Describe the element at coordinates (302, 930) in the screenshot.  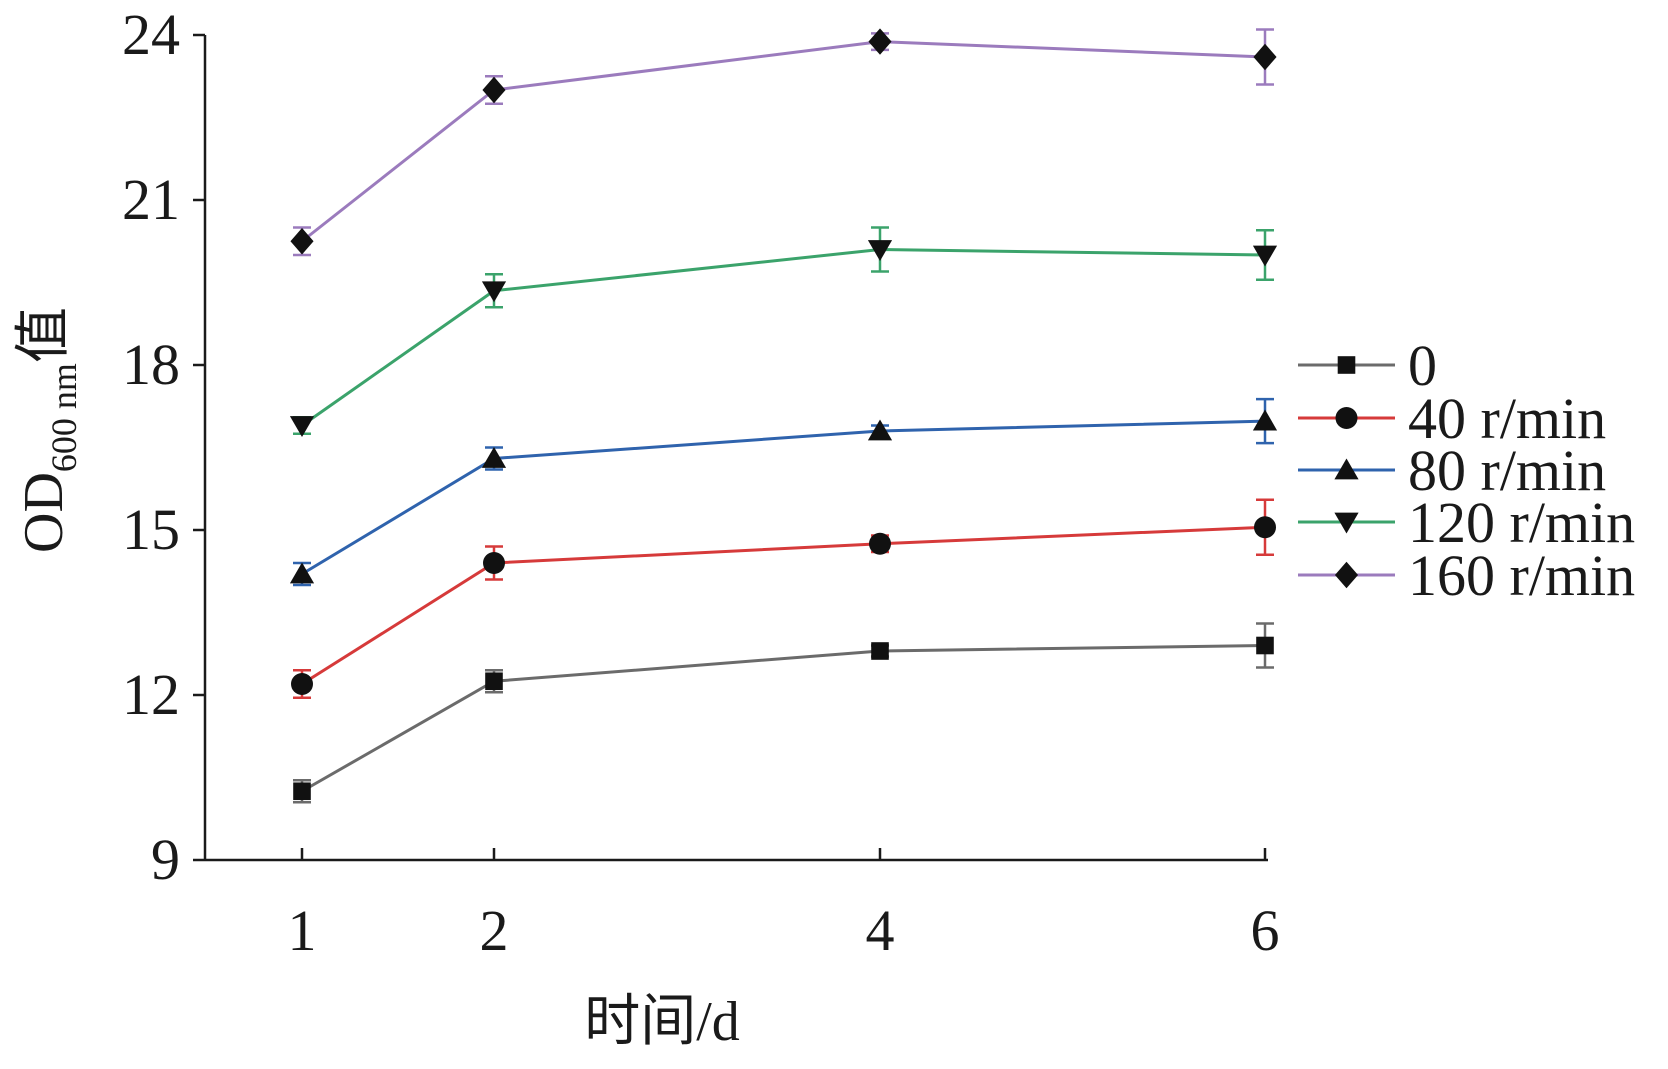
I see `x-tick-label: 1` at that location.